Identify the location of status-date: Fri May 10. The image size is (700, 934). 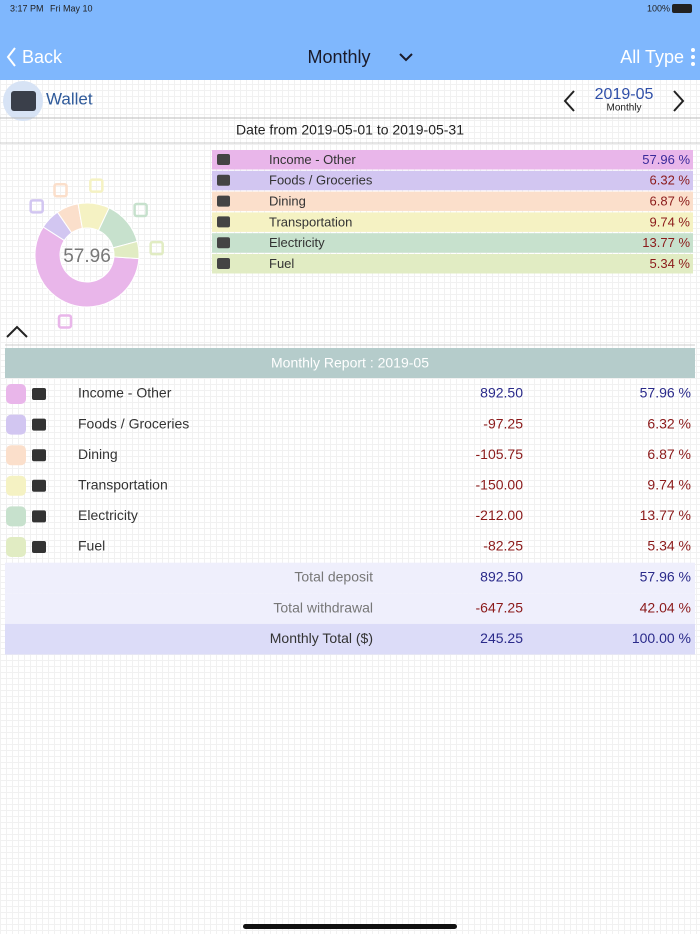
(71, 8).